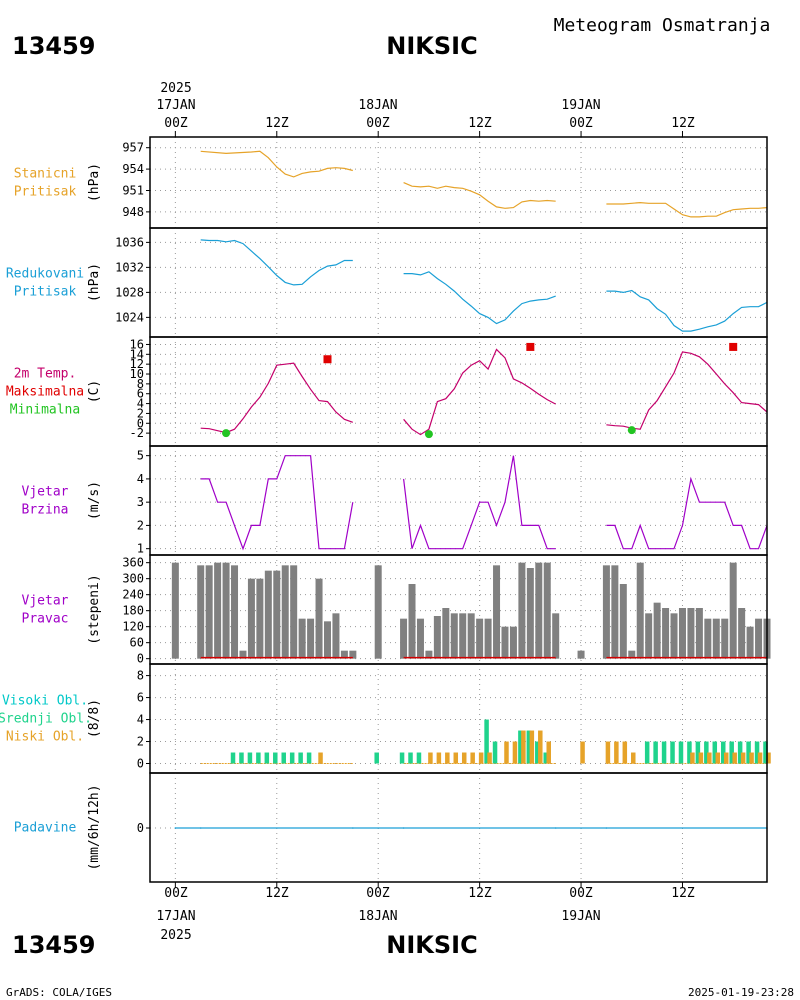 This screenshot has width=800, height=1000. What do you see at coordinates (396, 610) in the screenshot?
I see `panel-wind_direction: 0 60 120 180 240 300 360 Vjetar Pravac (stepeni)` at bounding box center [396, 610].